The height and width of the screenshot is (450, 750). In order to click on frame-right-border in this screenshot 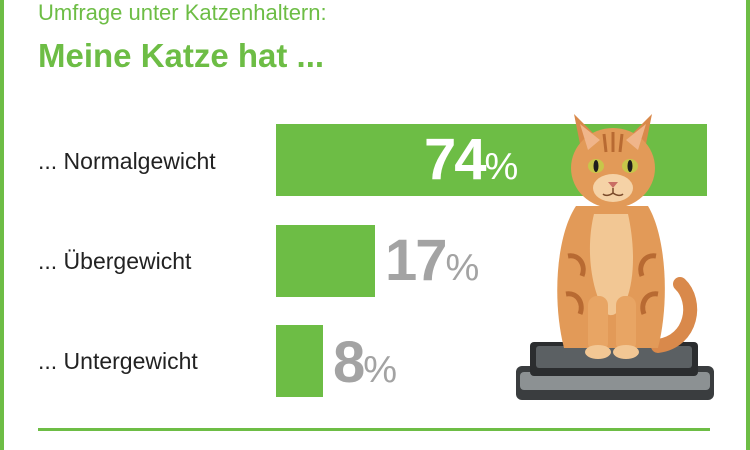, I will do `click(748, 225)`.